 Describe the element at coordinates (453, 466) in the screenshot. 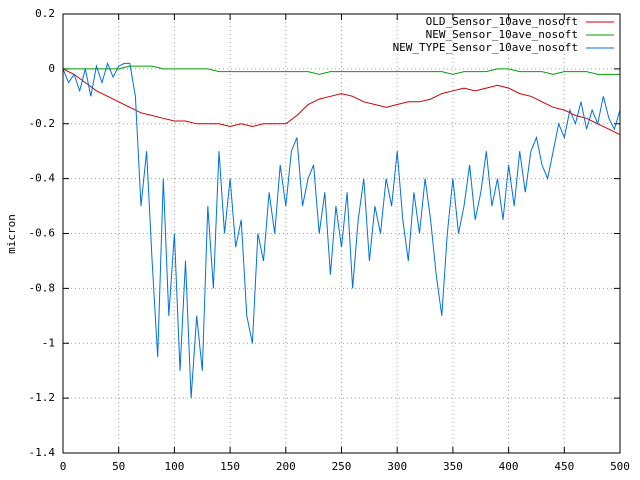

I see `x-tick-label: 350` at that location.